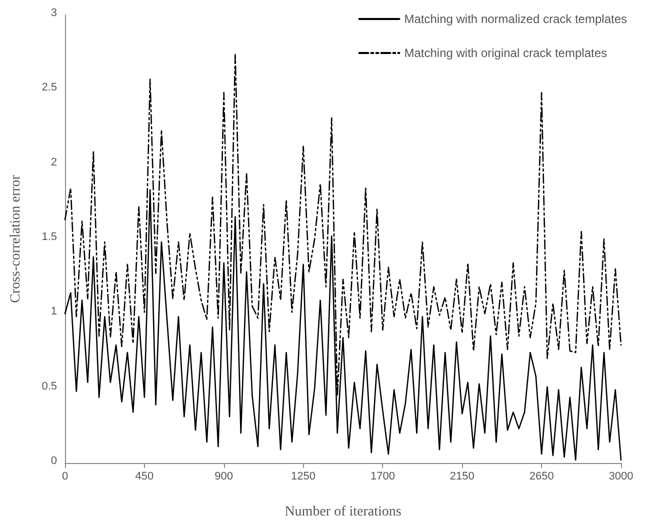  Describe the element at coordinates (506, 53) in the screenshot. I see `legend-label: Matching with original crack templates` at that location.